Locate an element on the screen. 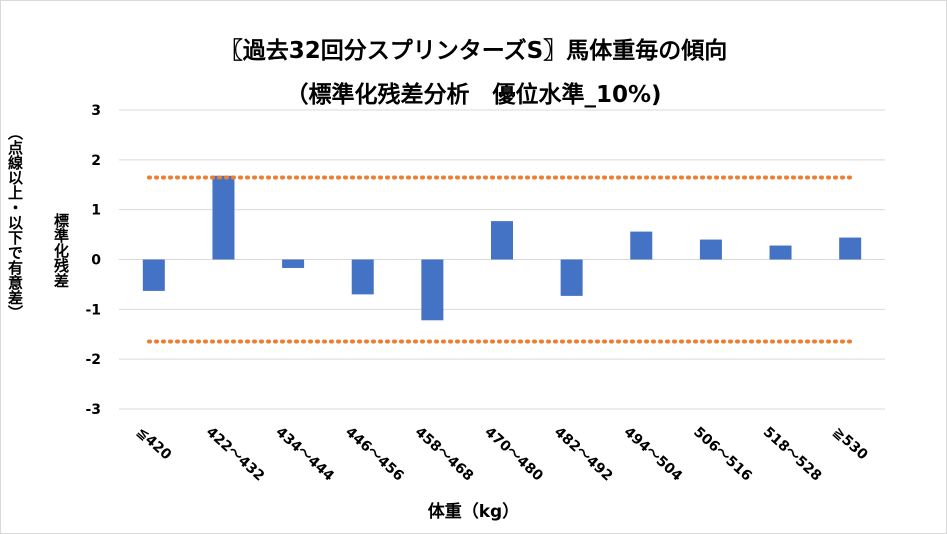  x-tick-label: 422～432 is located at coordinates (235, 454).